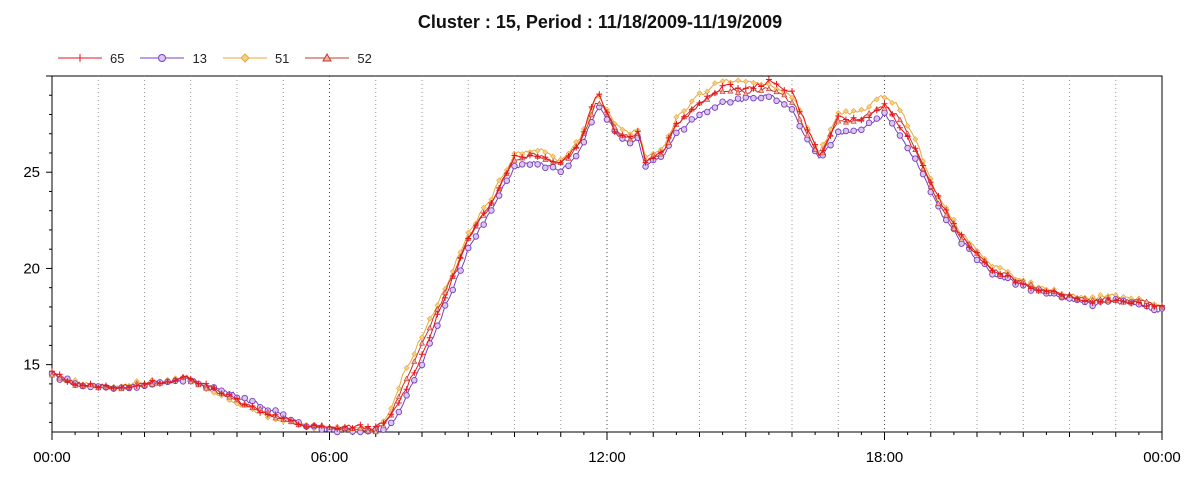 The height and width of the screenshot is (480, 1200). What do you see at coordinates (1162, 457) in the screenshot?
I see `x-tick-label: 00:00` at bounding box center [1162, 457].